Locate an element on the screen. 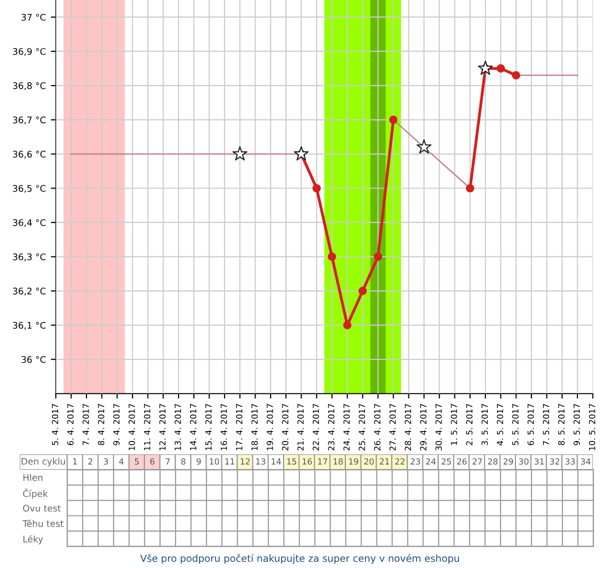  x-tick-label: 10. 4. 2017 is located at coordinates (131, 427).